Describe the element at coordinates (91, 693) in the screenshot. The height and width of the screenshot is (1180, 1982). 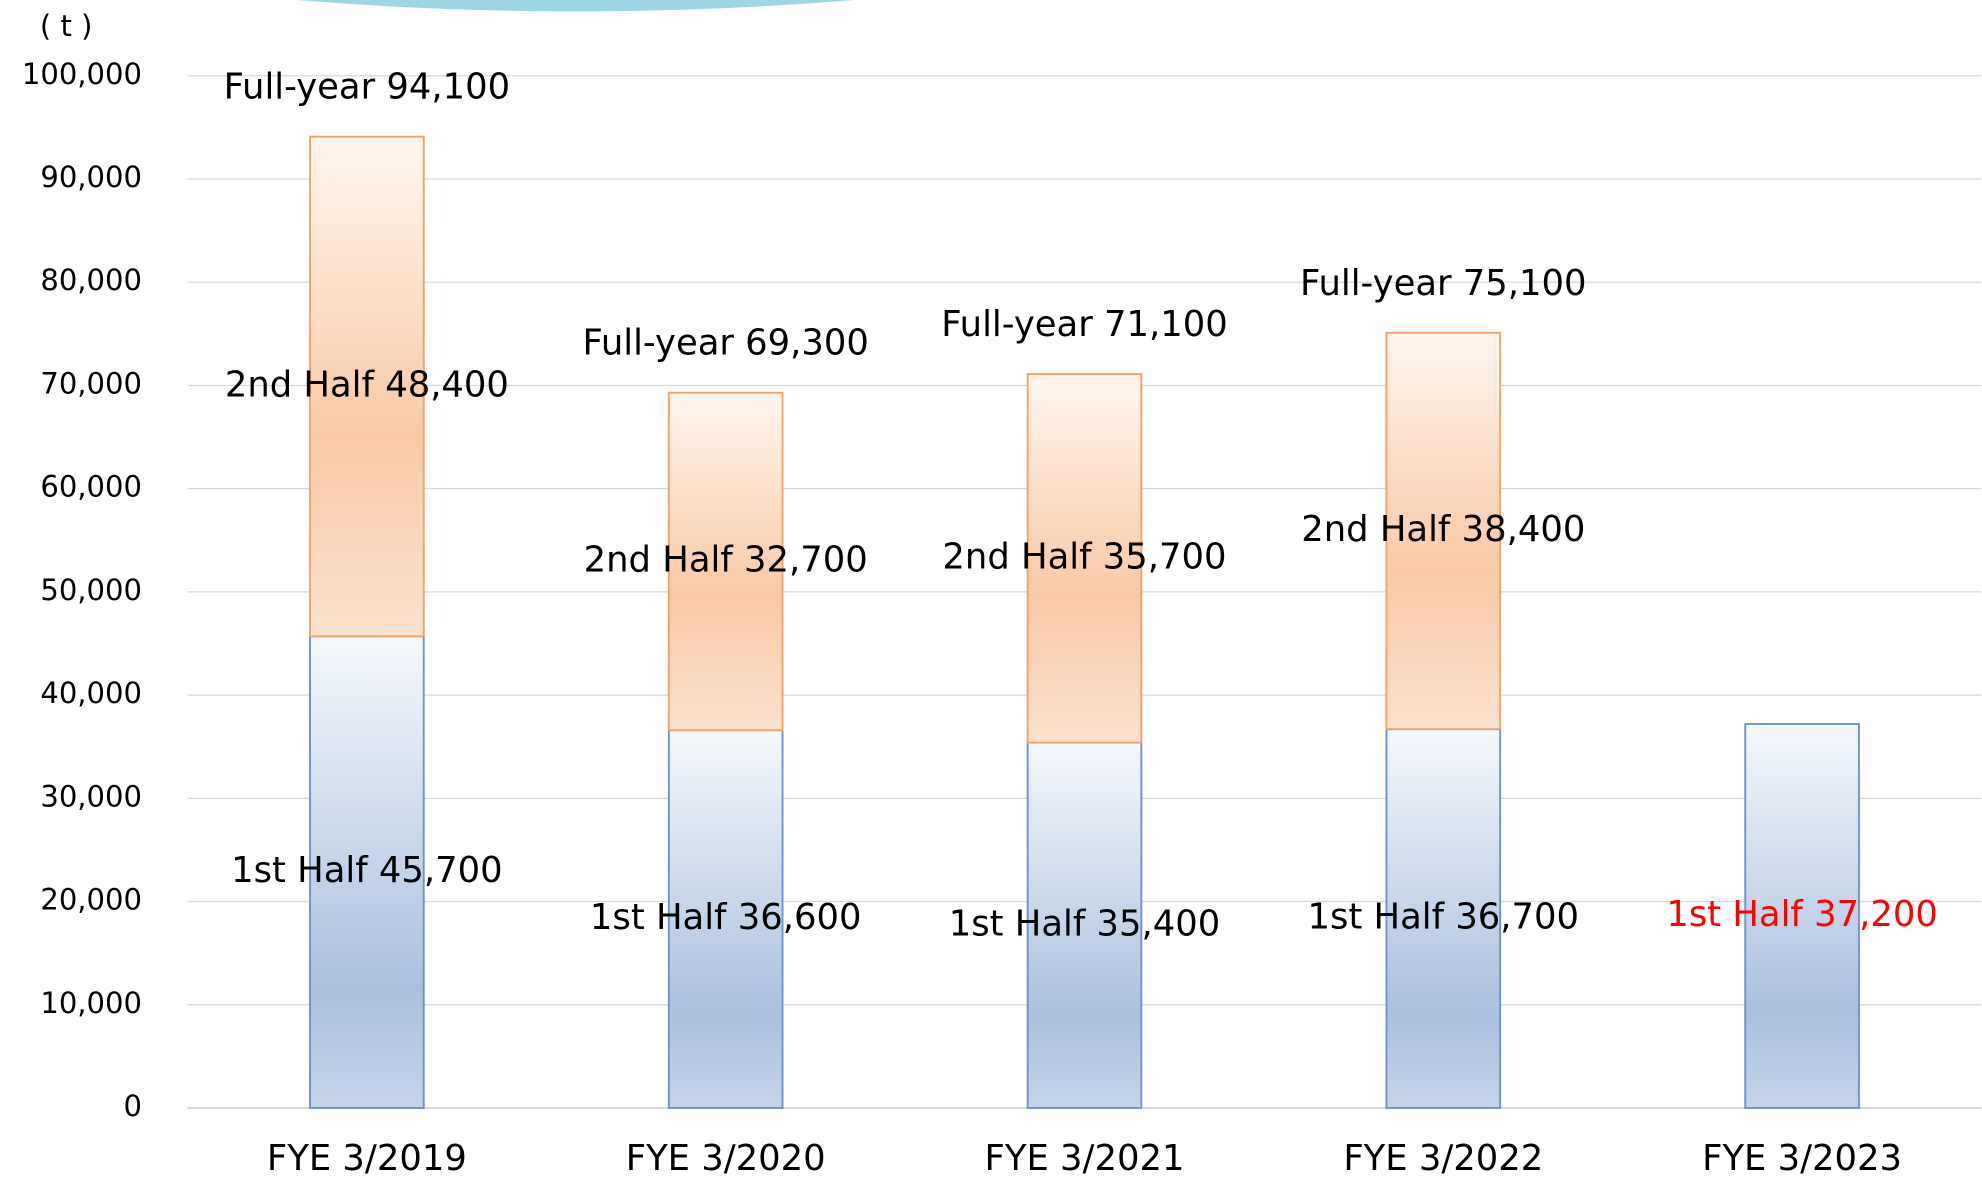
I see `y-tick-label: 40,000` at that location.